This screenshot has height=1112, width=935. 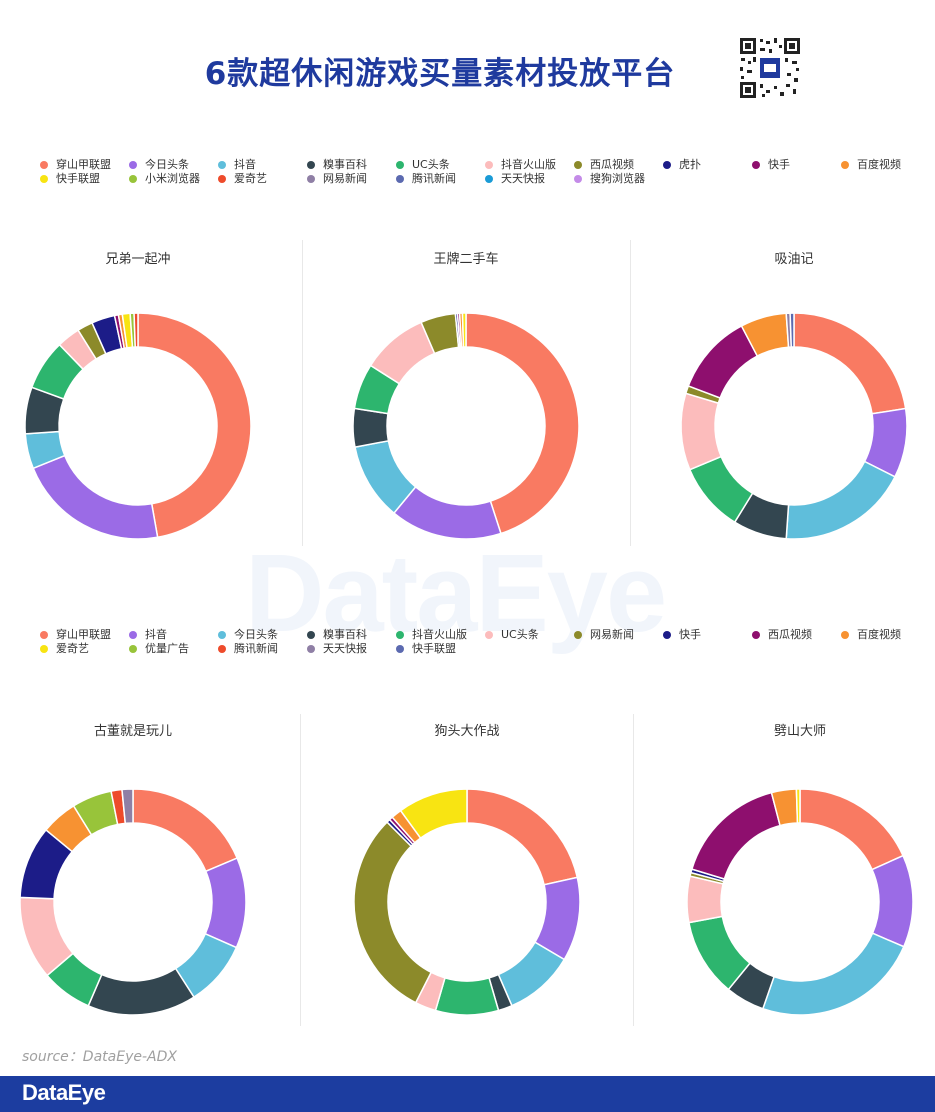 What do you see at coordinates (467, 731) in the screenshot?
I see `chart-title: 狗头大作战` at bounding box center [467, 731].